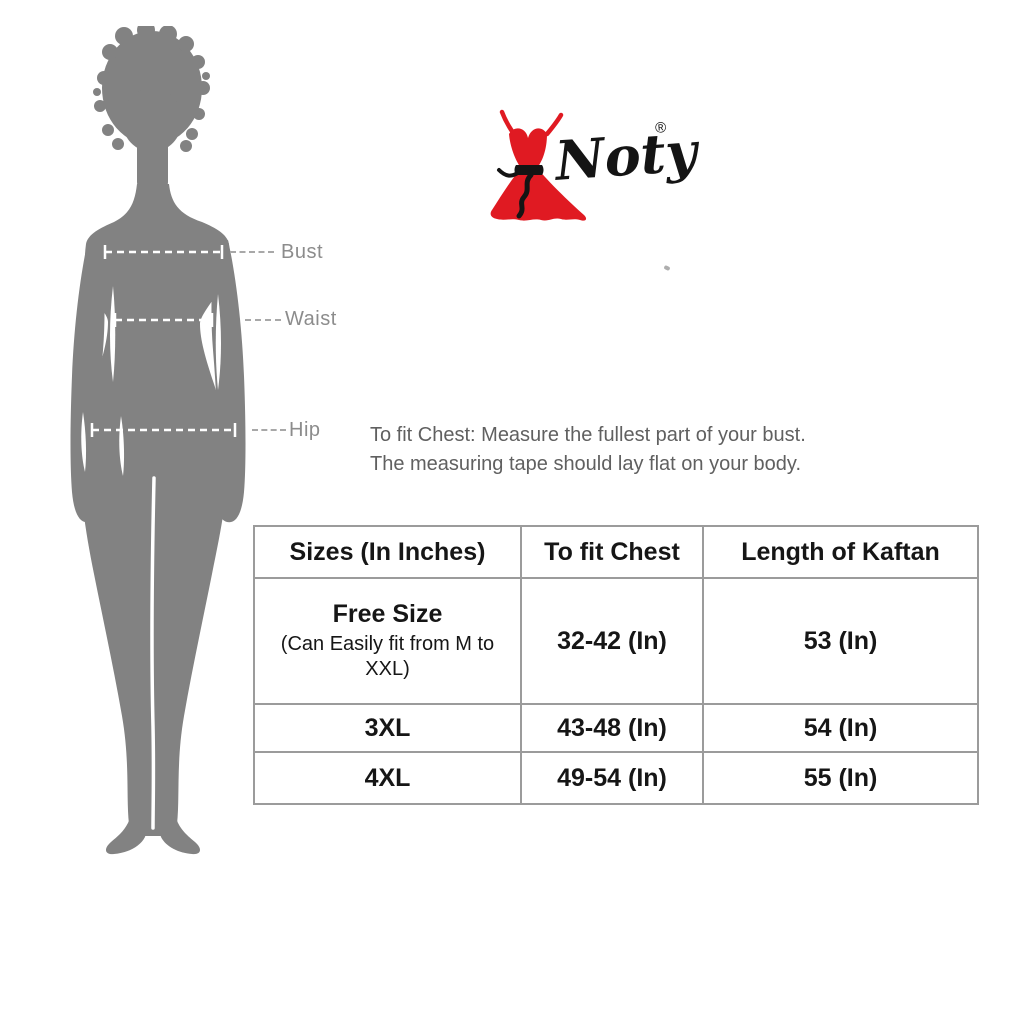 The height and width of the screenshot is (1024, 1024). I want to click on cell-chest-4xl: 49-54 (In), so click(612, 778).